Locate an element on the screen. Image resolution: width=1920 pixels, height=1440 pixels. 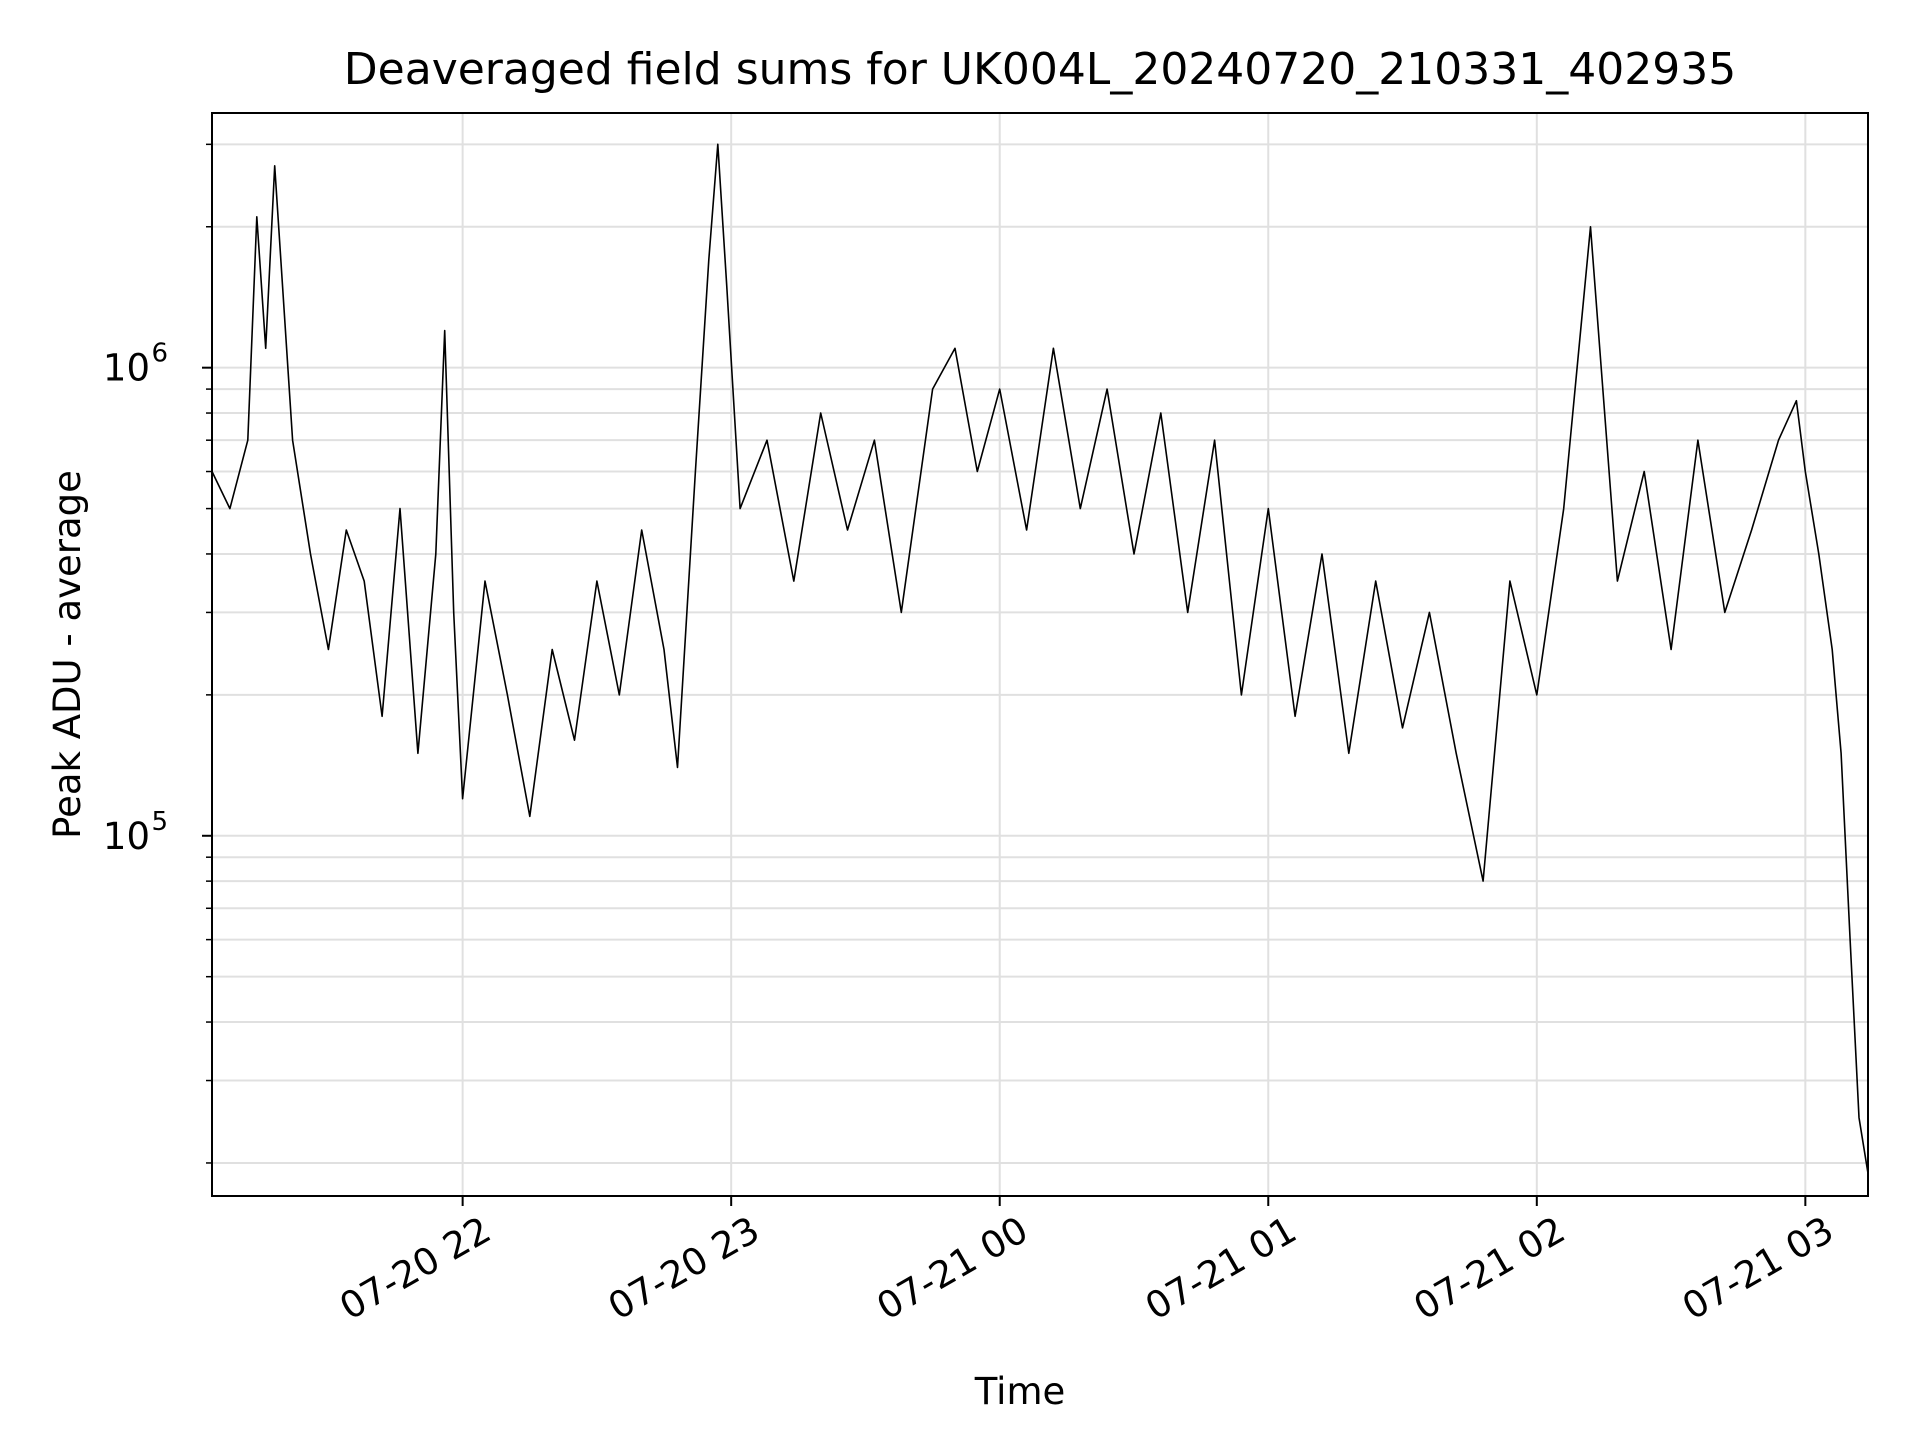
x-axis-label: Time is located at coordinates (1020, 1391).